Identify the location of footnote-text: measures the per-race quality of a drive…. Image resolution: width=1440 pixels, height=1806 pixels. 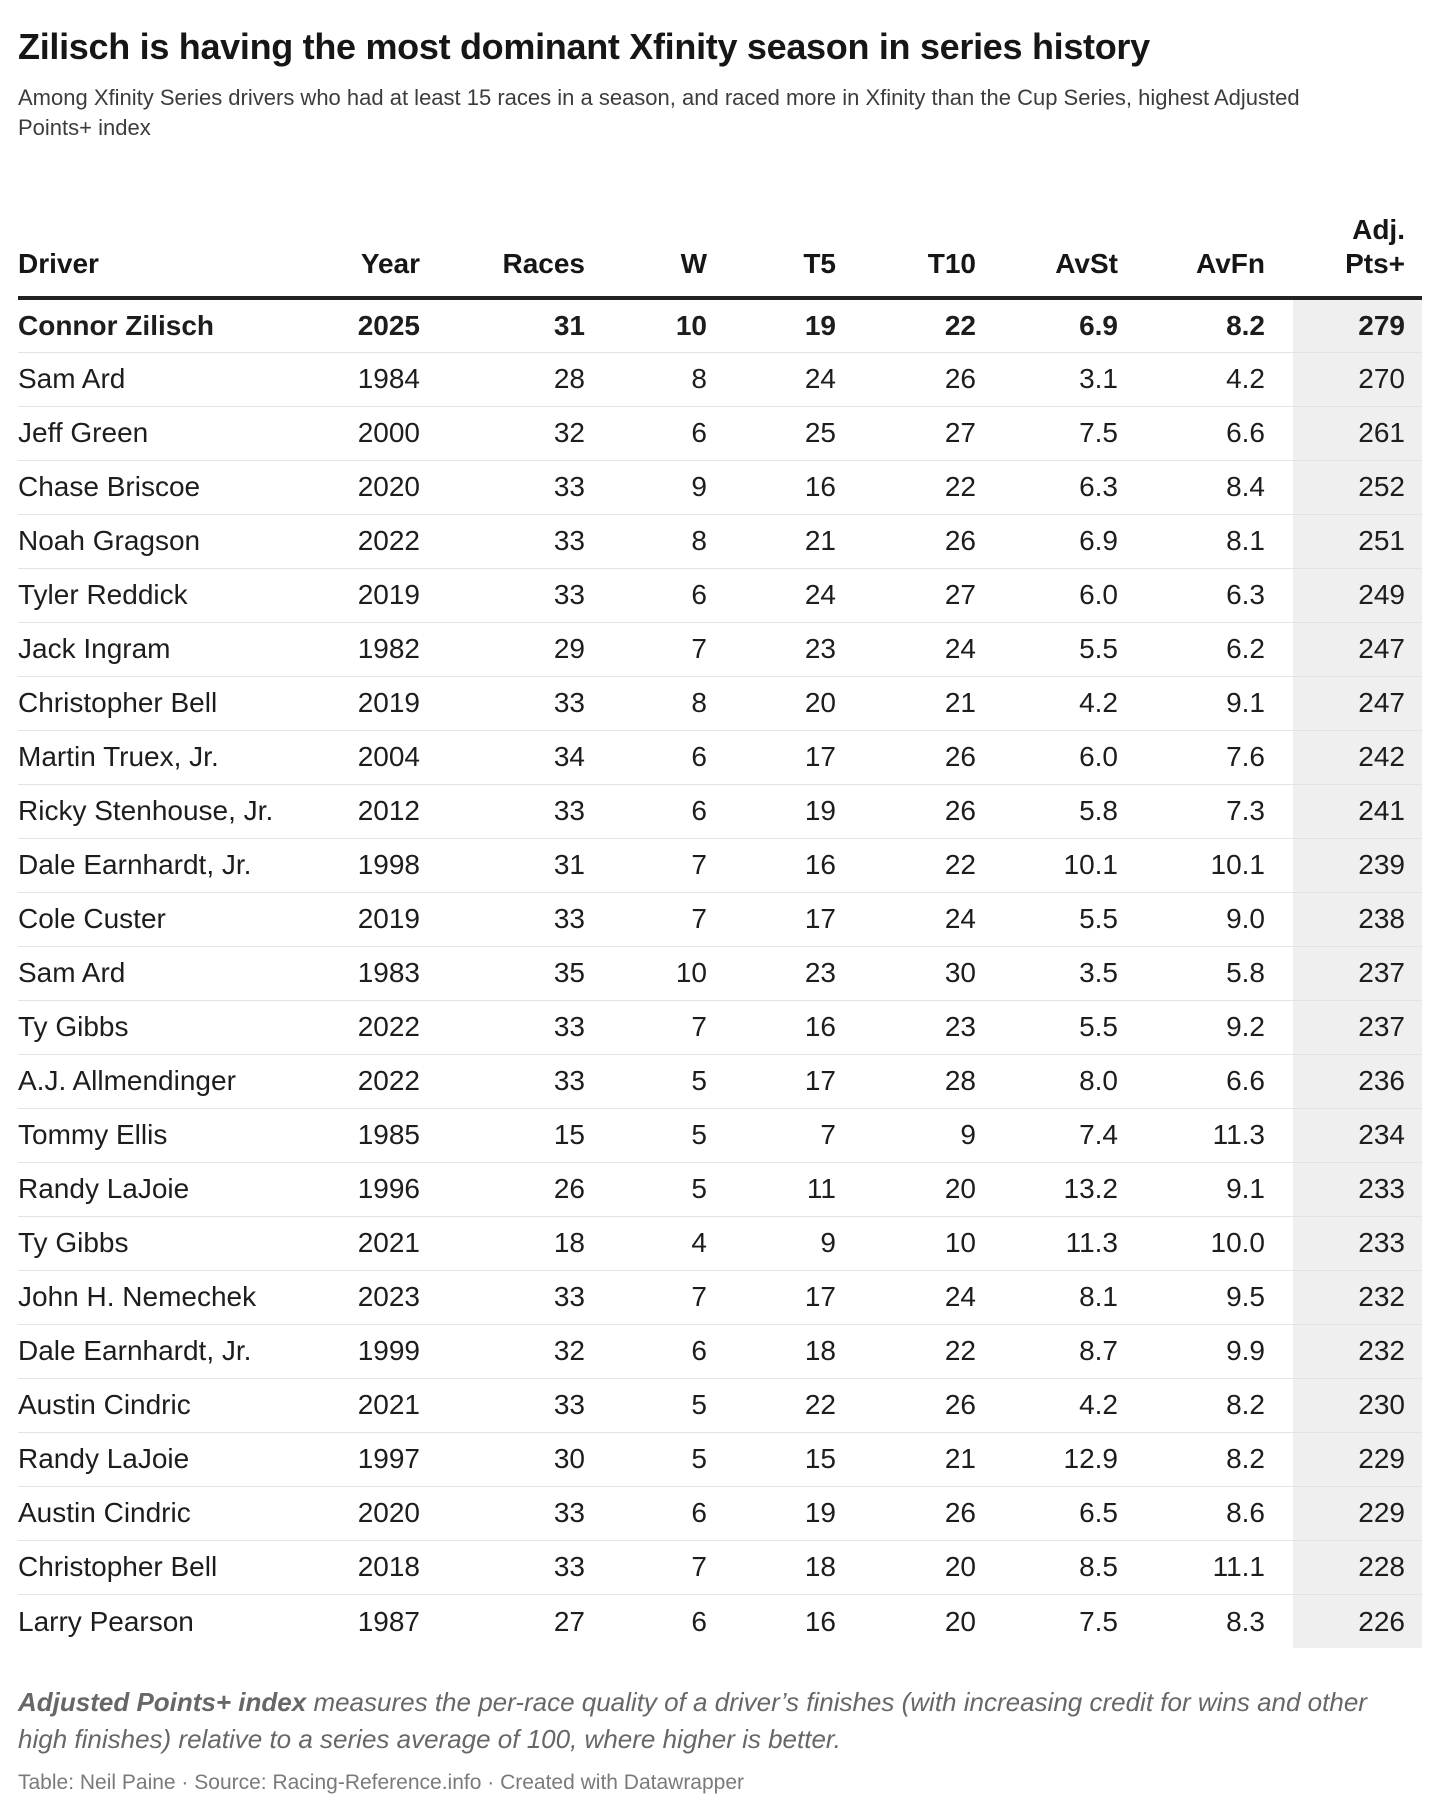
(692, 1720).